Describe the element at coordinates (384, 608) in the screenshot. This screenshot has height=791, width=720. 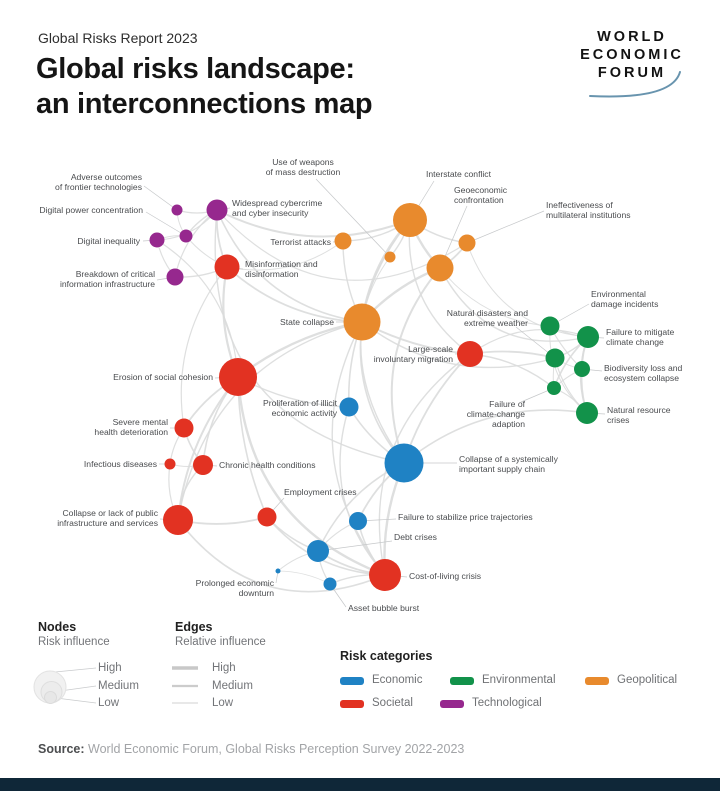
I see `label-abb: Asset bubble burst` at that location.